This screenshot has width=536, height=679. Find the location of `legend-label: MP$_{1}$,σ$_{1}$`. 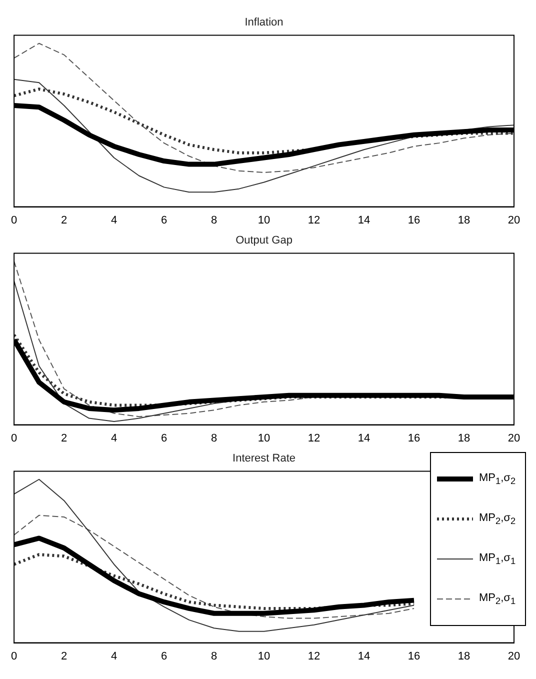

legend-label: MP$_{1}$,σ$_{1}$ is located at coordinates (497, 559).